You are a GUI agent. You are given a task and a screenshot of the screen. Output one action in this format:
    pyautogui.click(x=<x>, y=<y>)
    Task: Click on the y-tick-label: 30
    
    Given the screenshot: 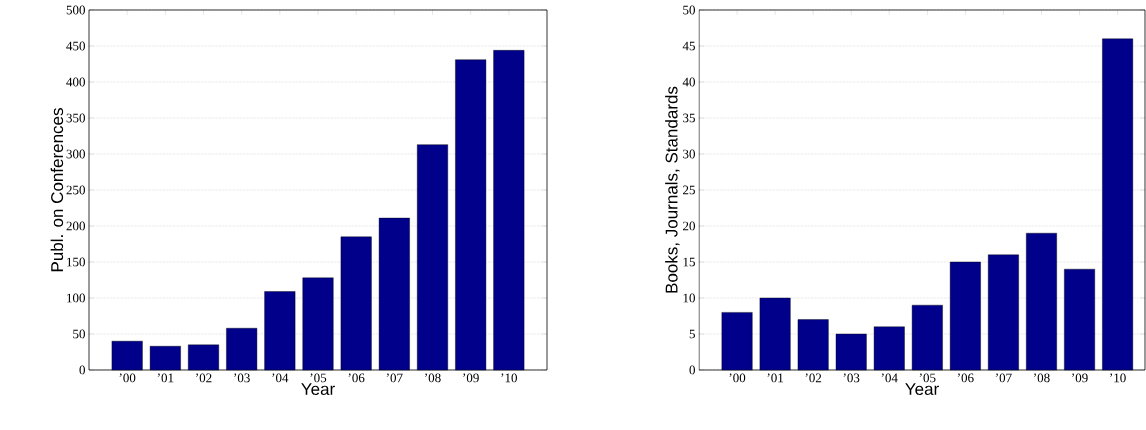 What is the action you would take?
    pyautogui.click(x=689, y=154)
    